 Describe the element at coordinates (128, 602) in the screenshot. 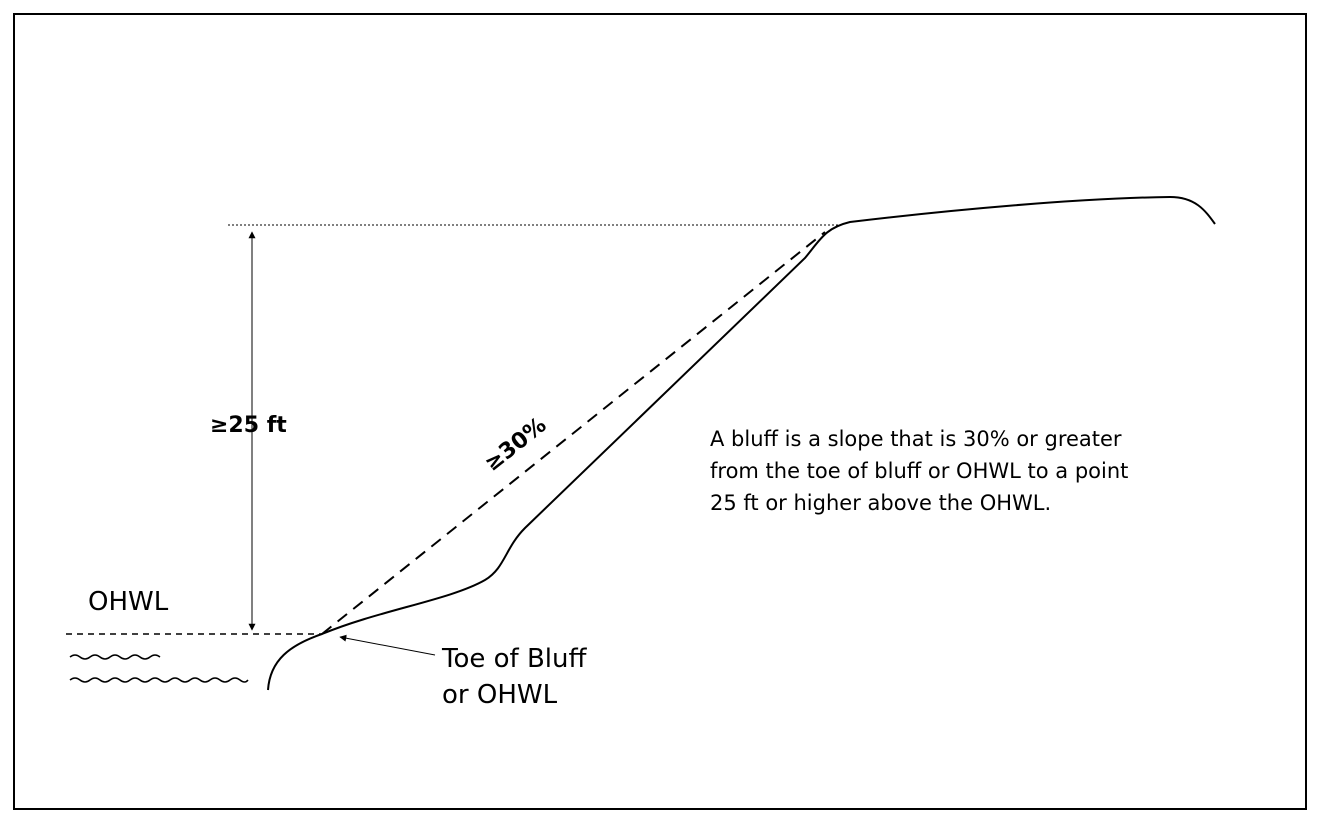

I see `ohwl-label: OHWL` at that location.